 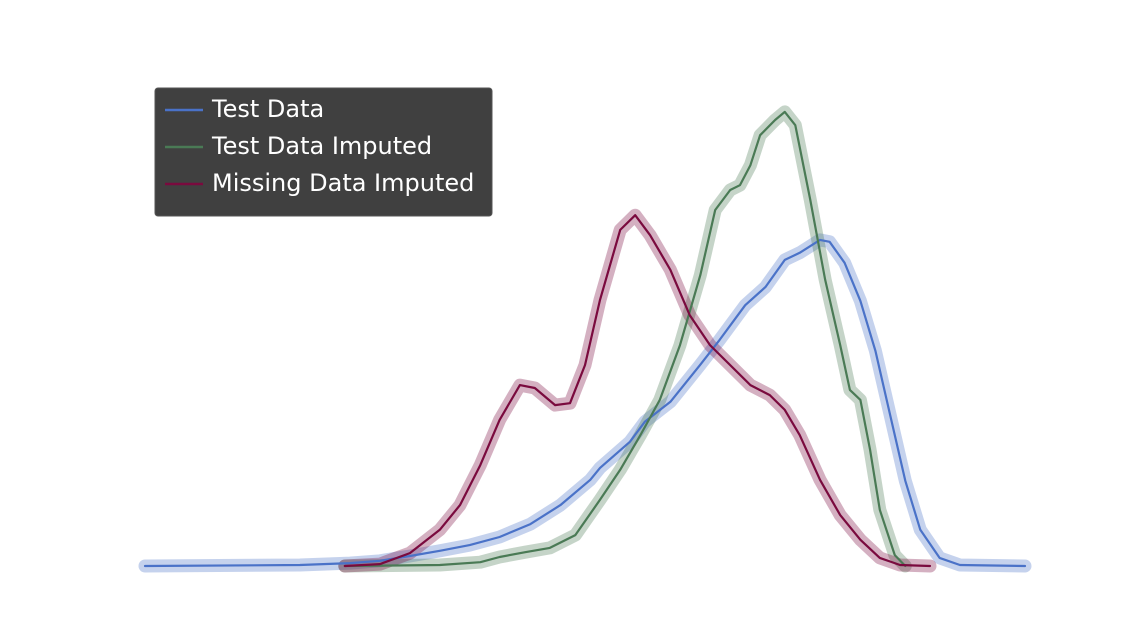 I want to click on legend-box, so click(x=323, y=152).